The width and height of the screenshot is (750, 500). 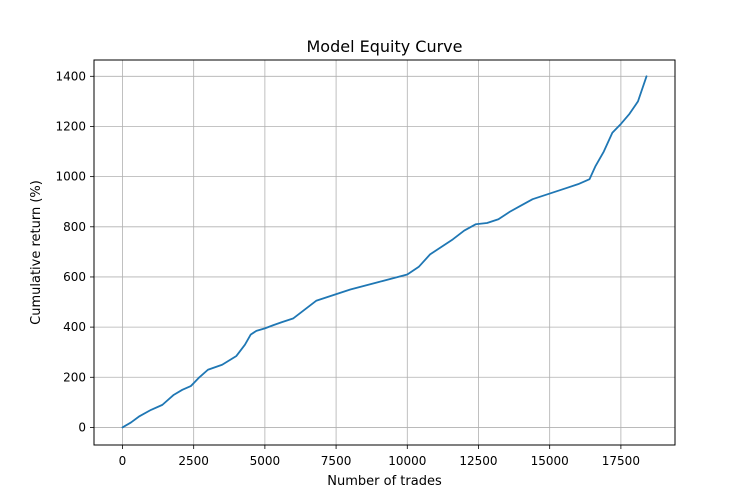 I want to click on y-tick-label: 1200, so click(x=70, y=126).